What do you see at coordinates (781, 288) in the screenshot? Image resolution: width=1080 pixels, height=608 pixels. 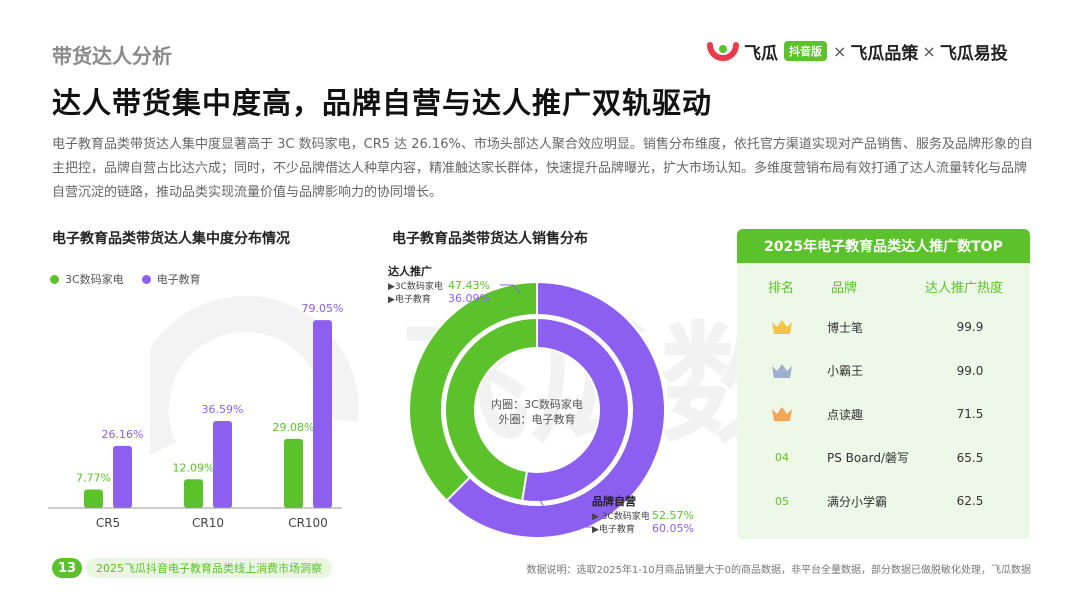 I see `column-header-rank: 排名` at bounding box center [781, 288].